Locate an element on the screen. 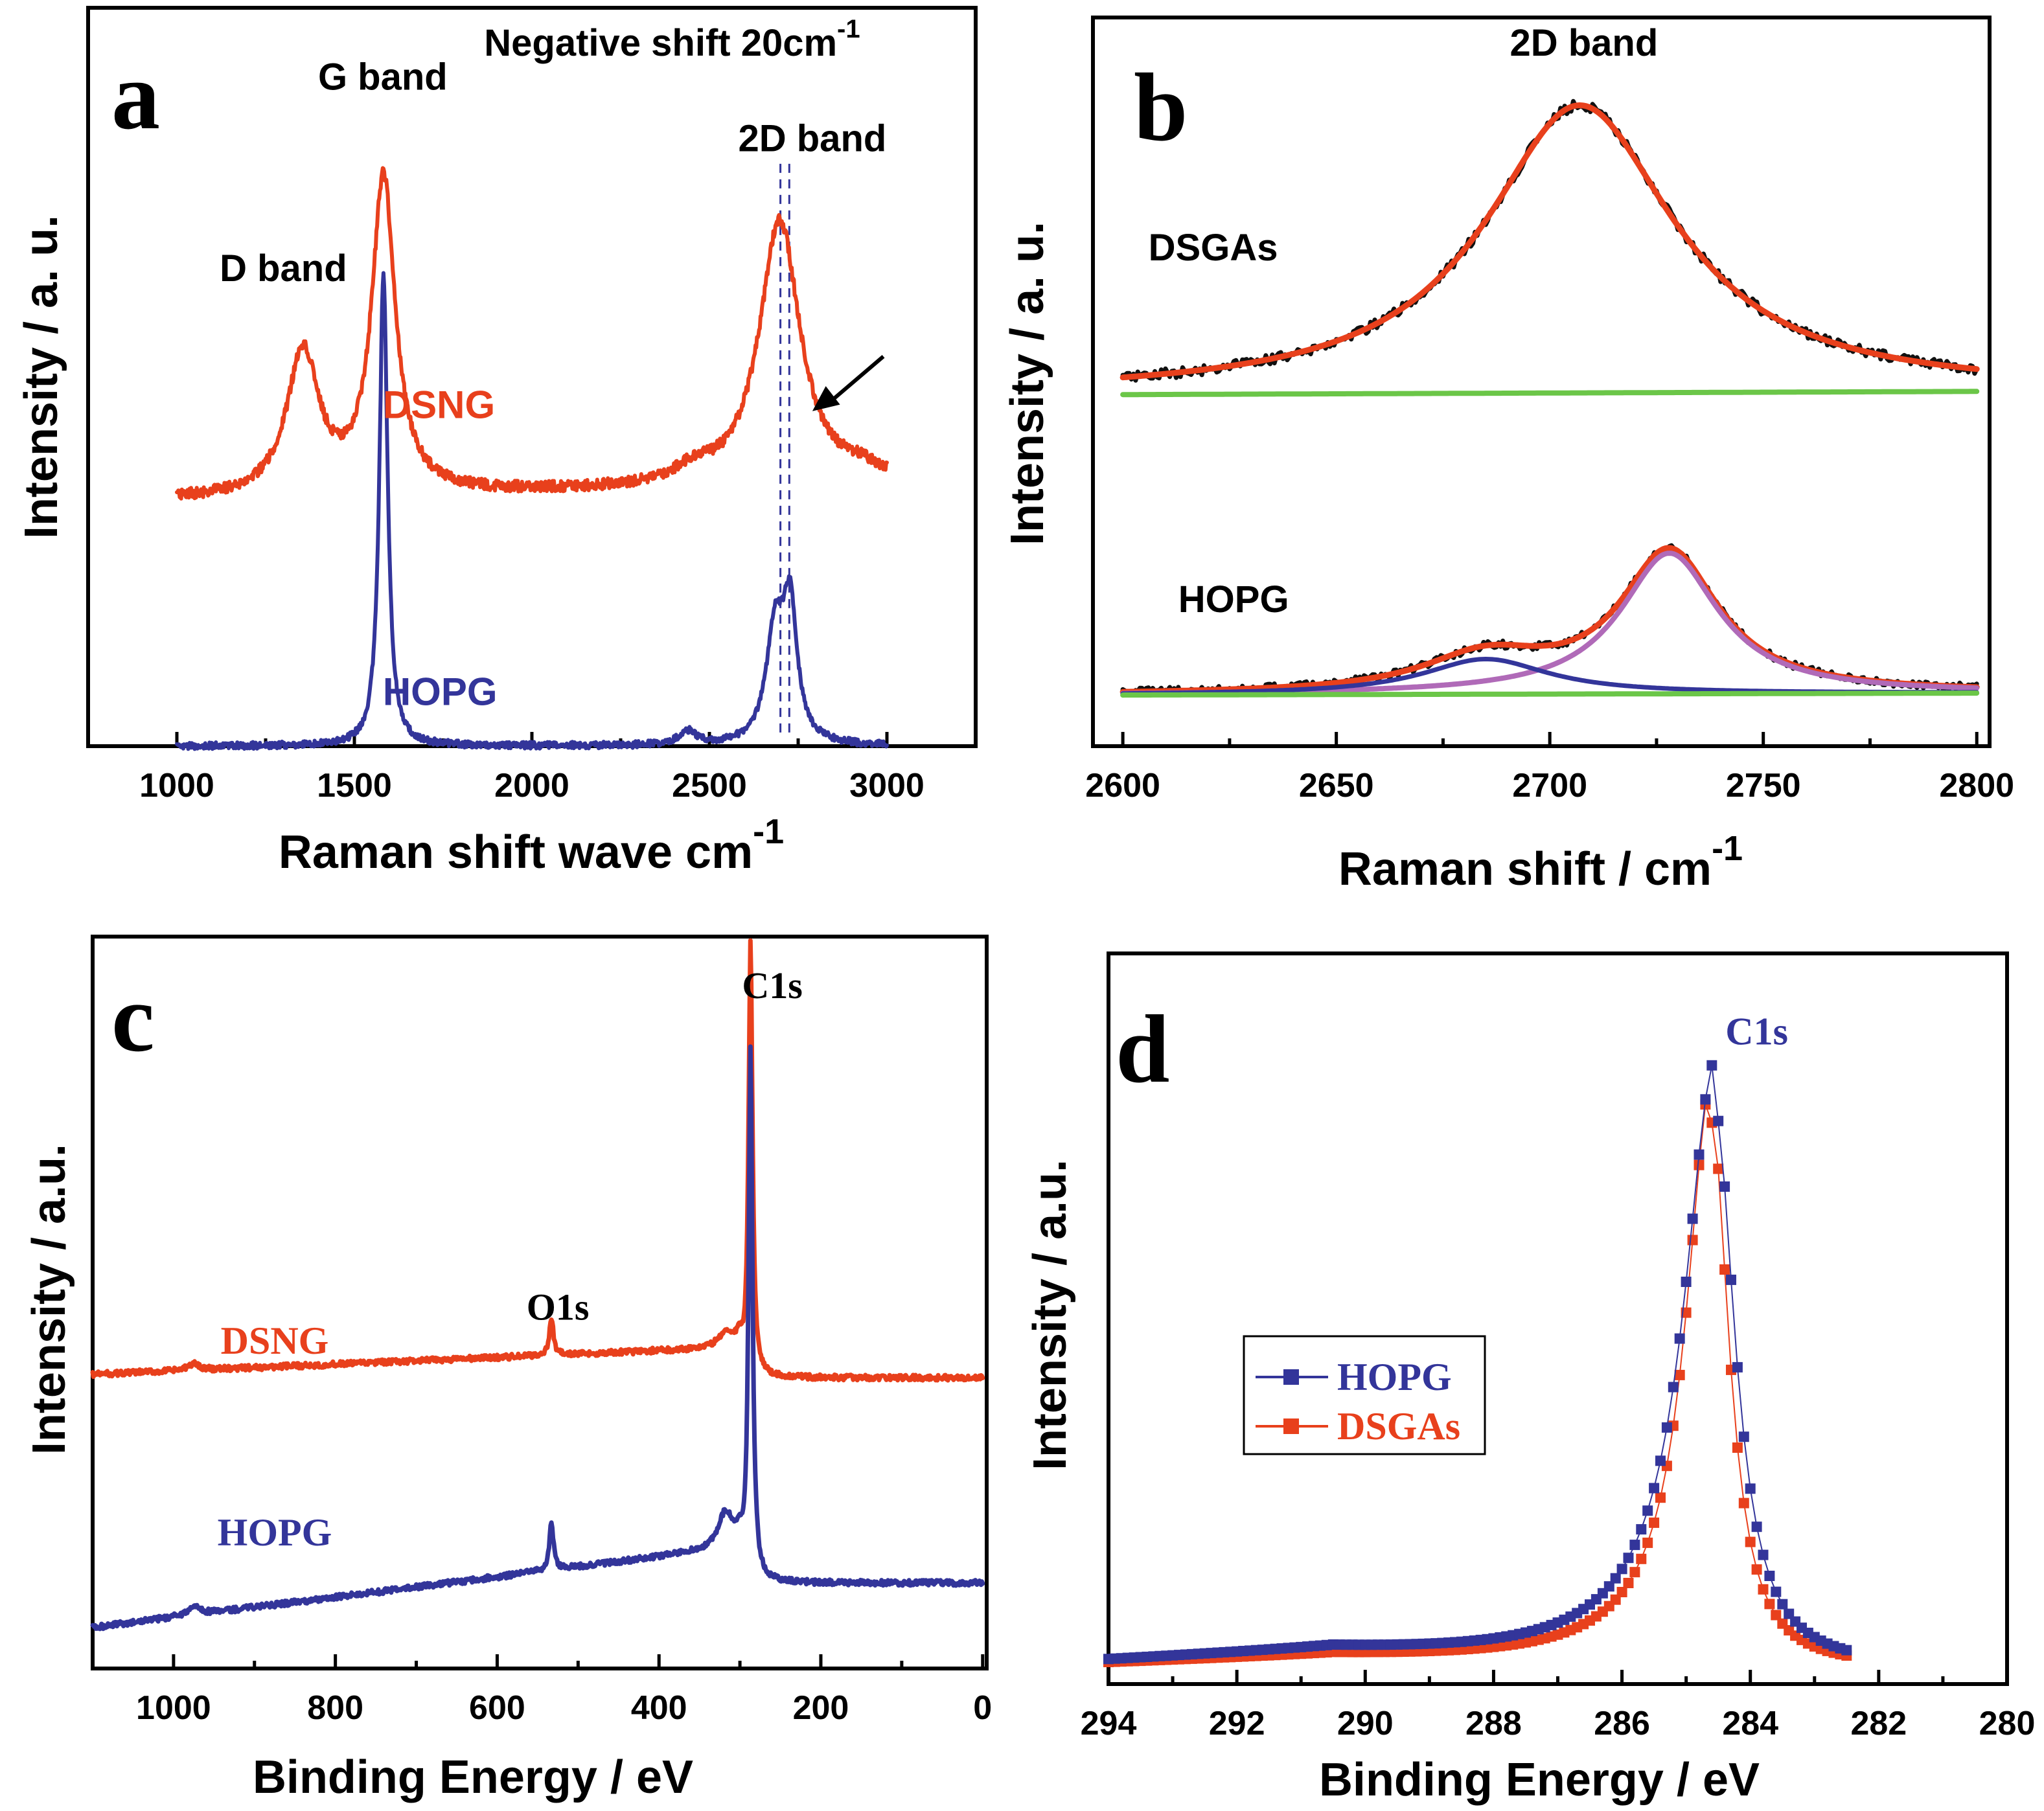 The image size is (2044, 1811). panel-c-annotations: C1s O1s DSNG HOPG is located at coordinates (511, 1259).